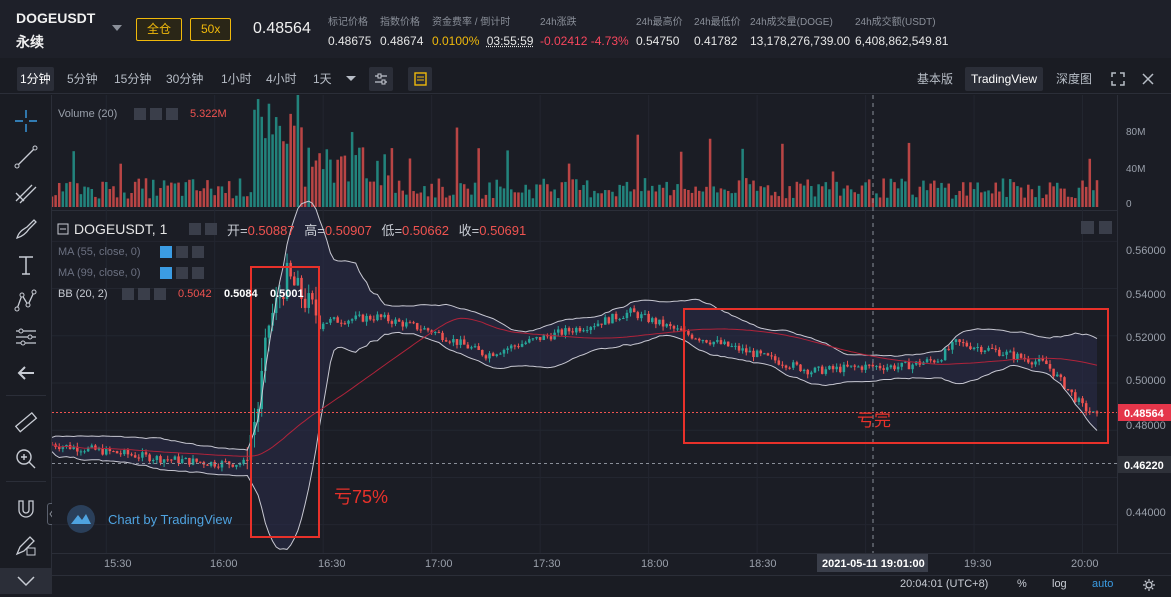  What do you see at coordinates (185, 79) in the screenshot?
I see `timeframe-30m: 30分钟` at bounding box center [185, 79].